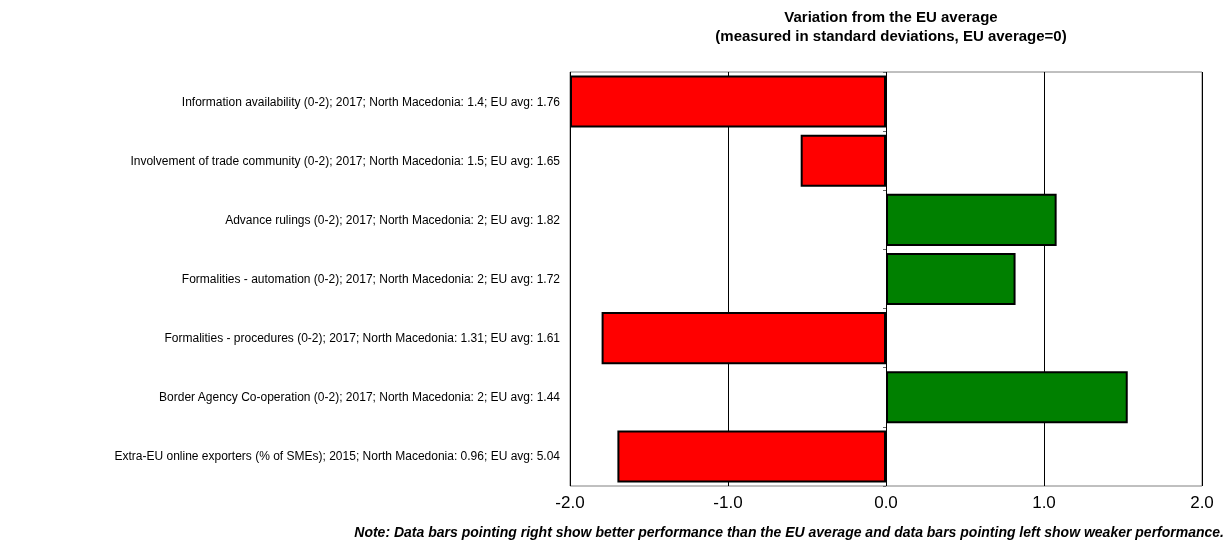 The width and height of the screenshot is (1230, 541). I want to click on y-tick-label: Information availability (0-2); 2017; North Macedonia: 1.4; EU avg: 1.76, so click(371, 101).